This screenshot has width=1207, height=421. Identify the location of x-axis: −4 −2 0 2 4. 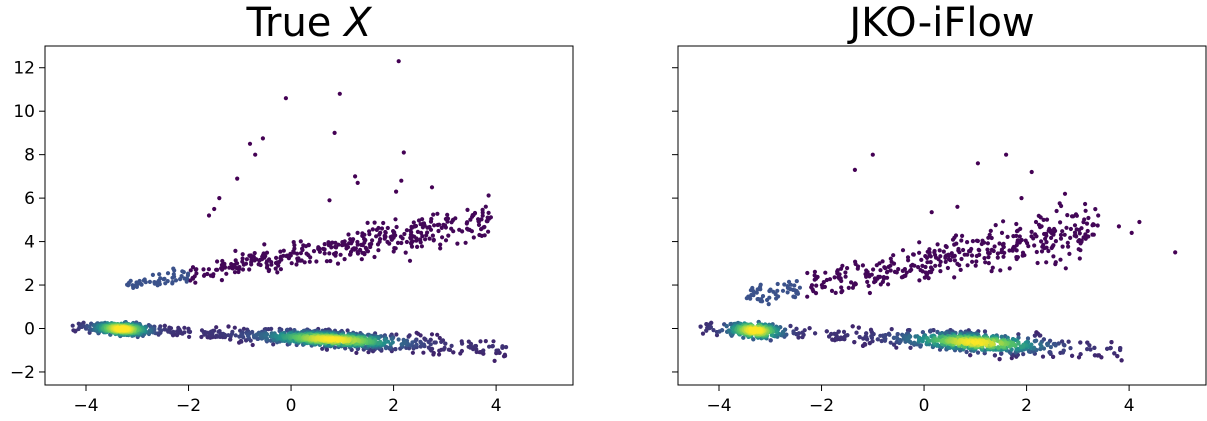
(287, 400).